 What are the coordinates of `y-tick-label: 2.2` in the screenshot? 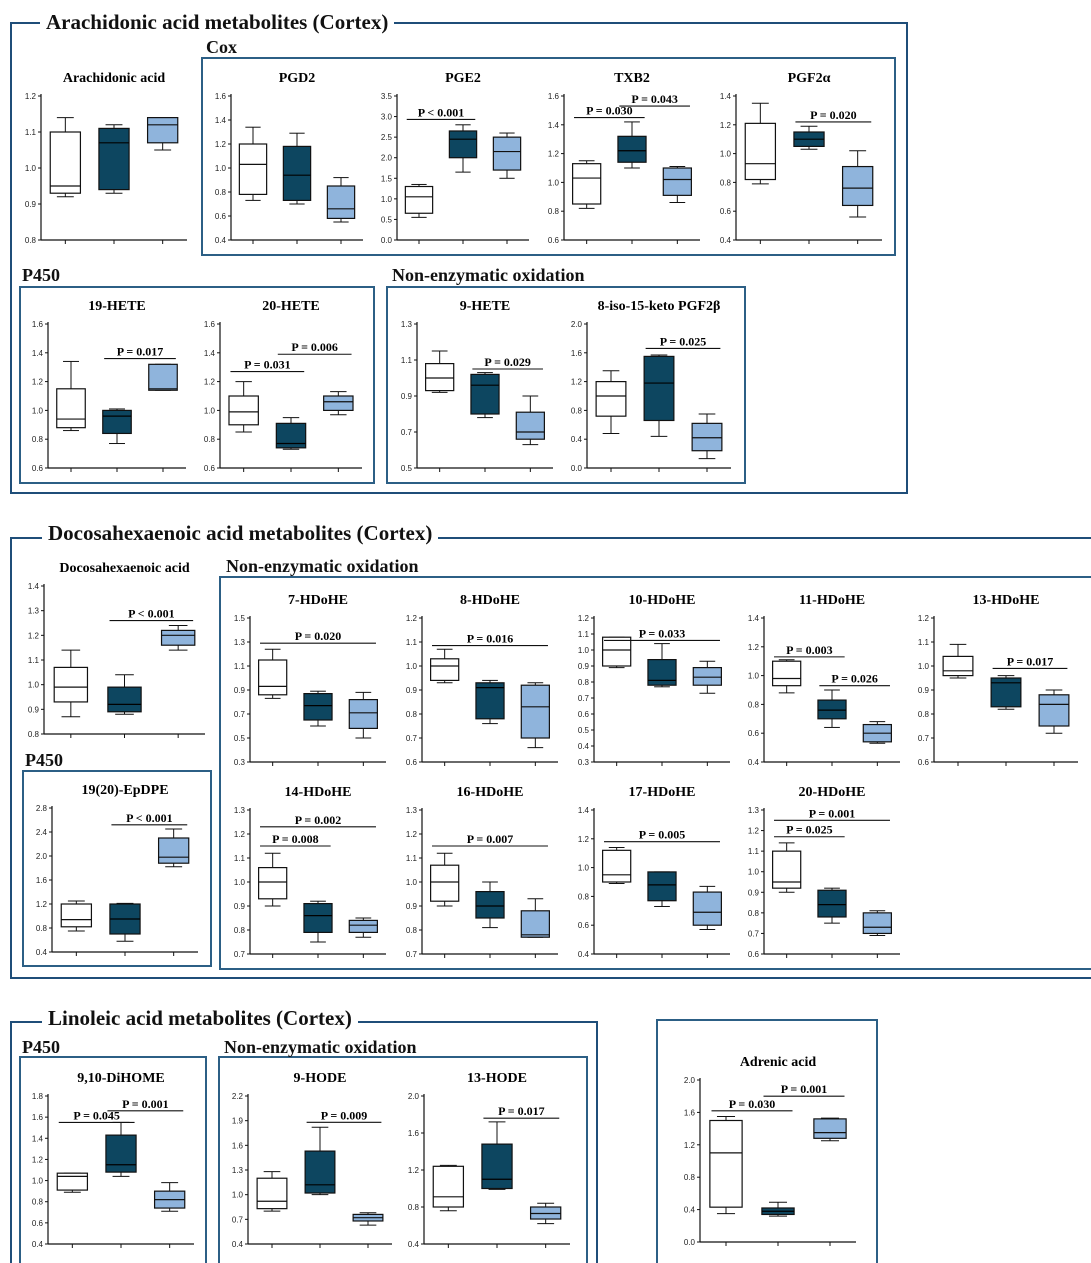 It's located at (238, 1096).